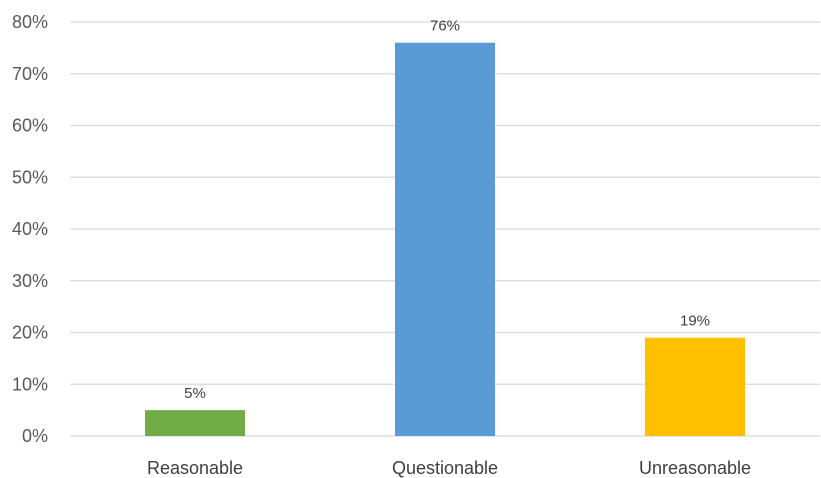  Describe the element at coordinates (30, 281) in the screenshot. I see `y-tick-label: 30%` at that location.